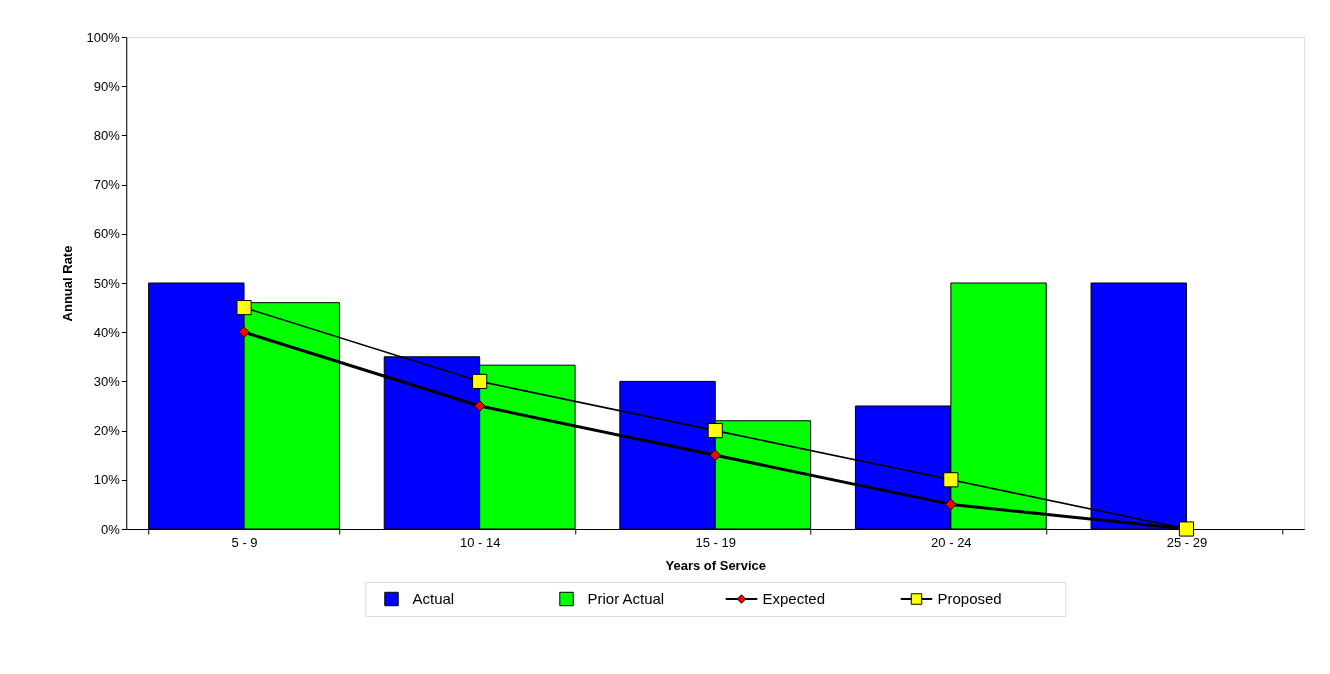 Image resolution: width=1330 pixels, height=674 pixels. Describe the element at coordinates (107, 431) in the screenshot. I see `y-tick-label: 20%` at that location.